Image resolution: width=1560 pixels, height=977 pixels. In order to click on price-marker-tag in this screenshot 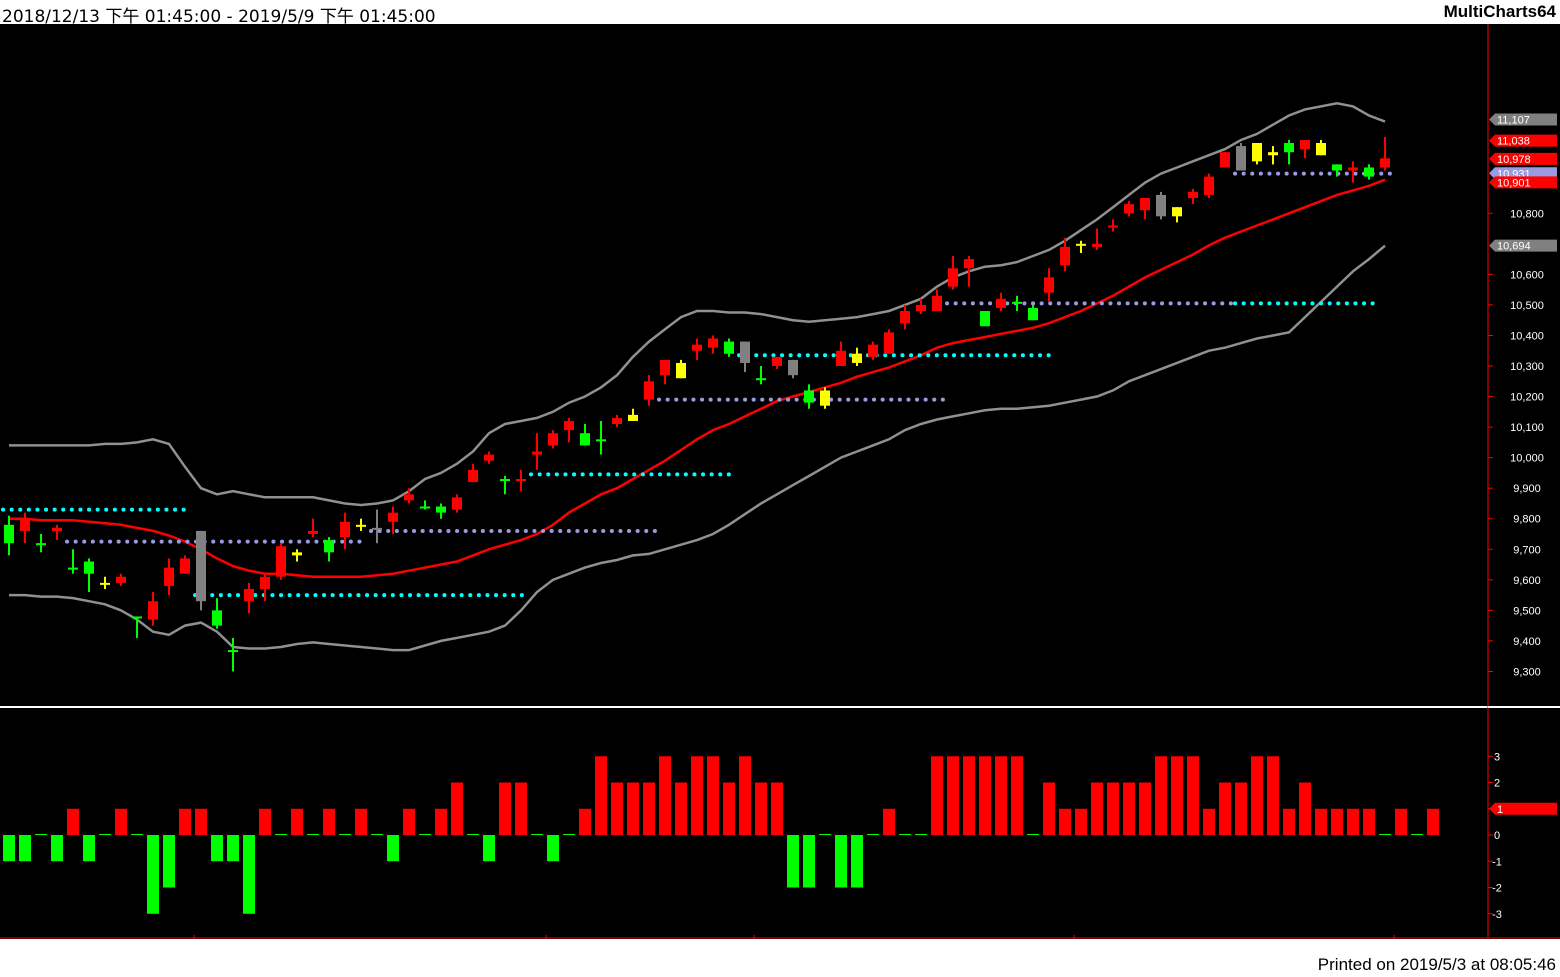, I will do `click(1523, 173)`.